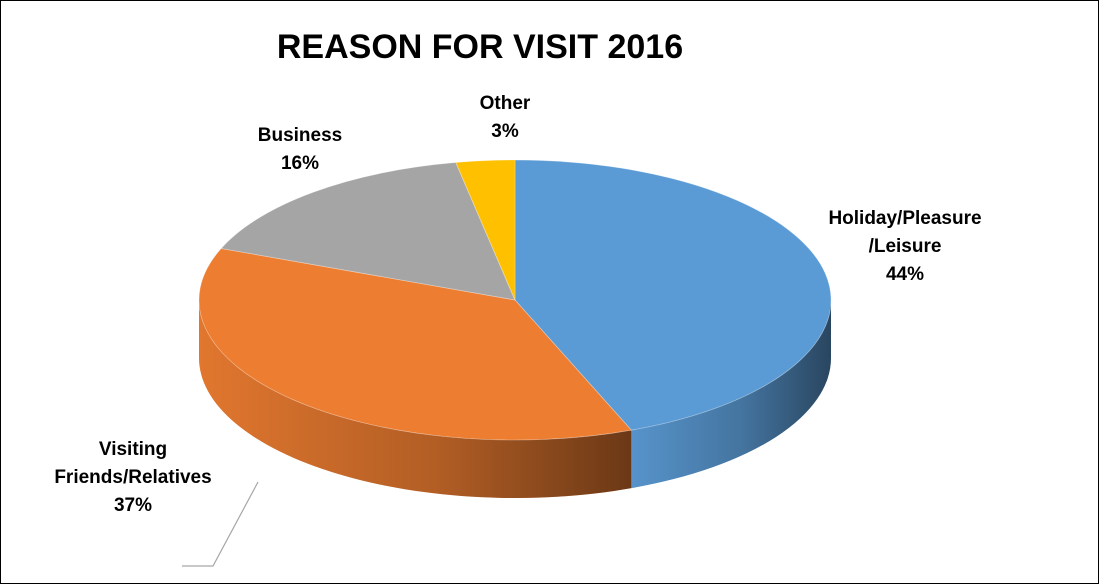 The width and height of the screenshot is (1099, 584). Describe the element at coordinates (220, 524) in the screenshot. I see `leader-line` at that location.